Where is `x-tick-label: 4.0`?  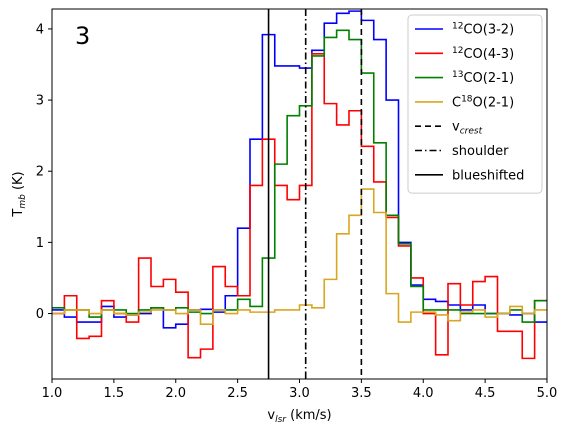
x-tick-label: 4.0 is located at coordinates (423, 393).